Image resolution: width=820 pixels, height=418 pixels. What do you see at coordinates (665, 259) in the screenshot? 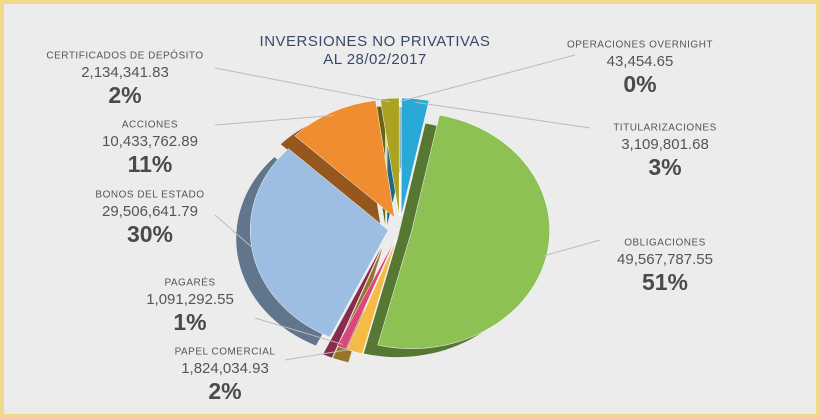
I see `slice-amount: 49,567,787.55` at bounding box center [665, 259].